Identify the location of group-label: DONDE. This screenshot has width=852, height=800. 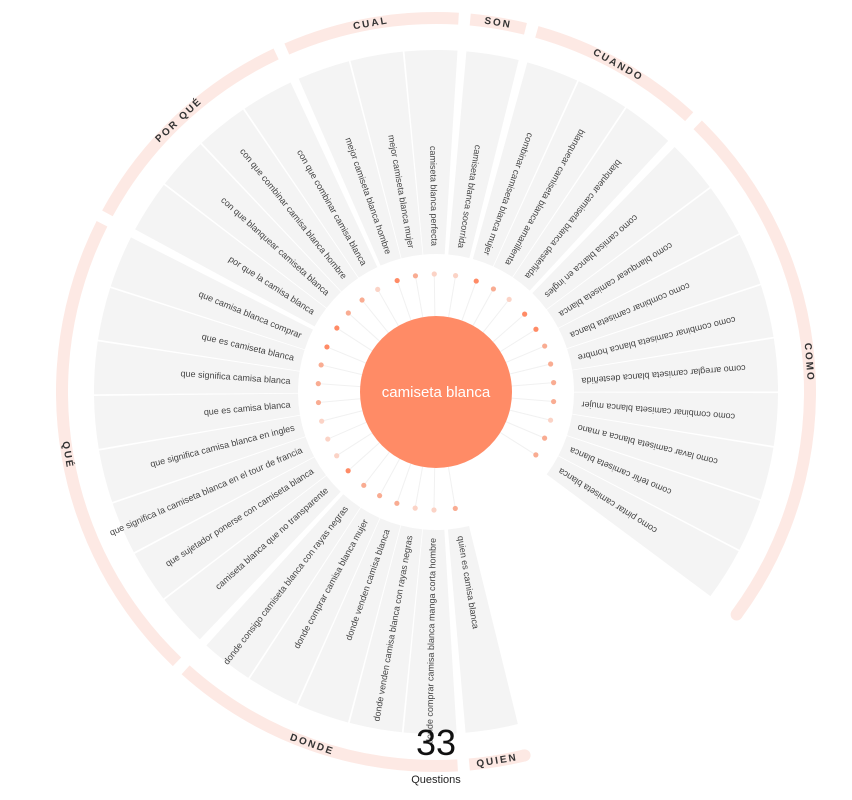
(311, 745).